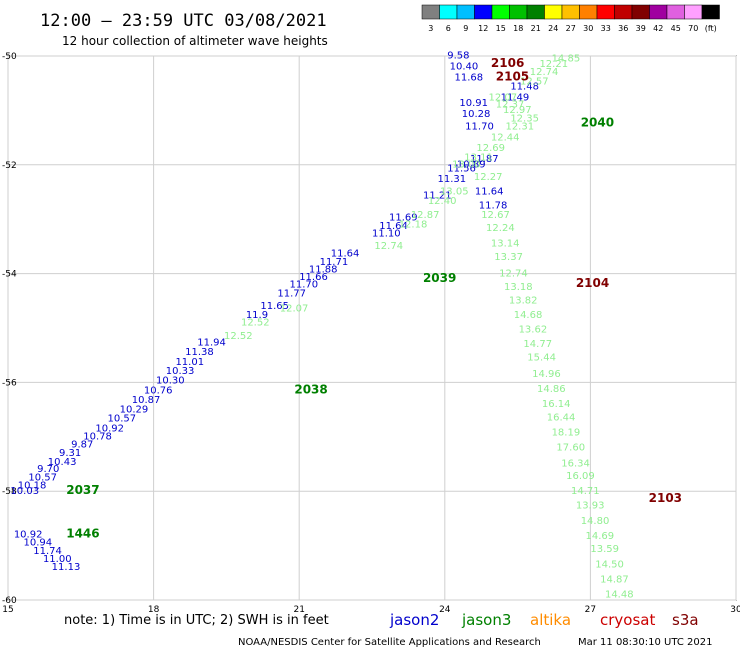  Describe the element at coordinates (528, 315) in the screenshot. I see `swh-point: 14.68` at that location.